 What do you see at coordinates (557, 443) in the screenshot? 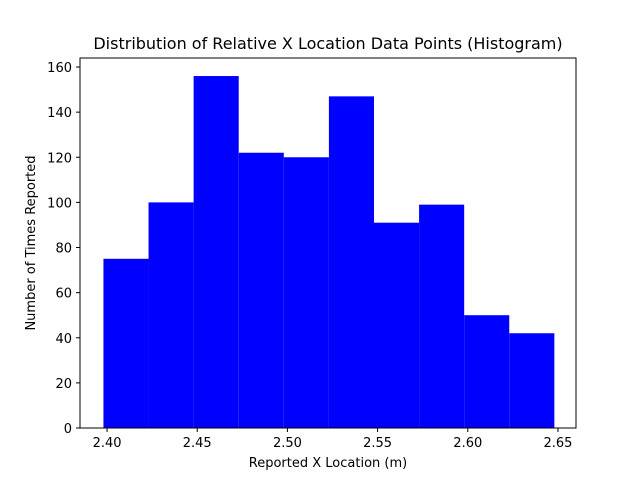
I see `x-tick-label: 2.65` at bounding box center [557, 443].